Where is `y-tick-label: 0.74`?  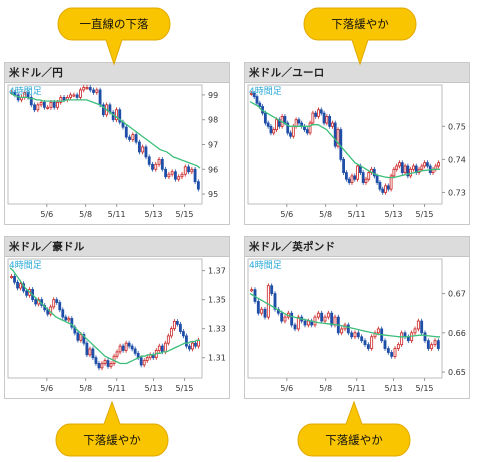 y-tick-label: 0.74 is located at coordinates (457, 159).